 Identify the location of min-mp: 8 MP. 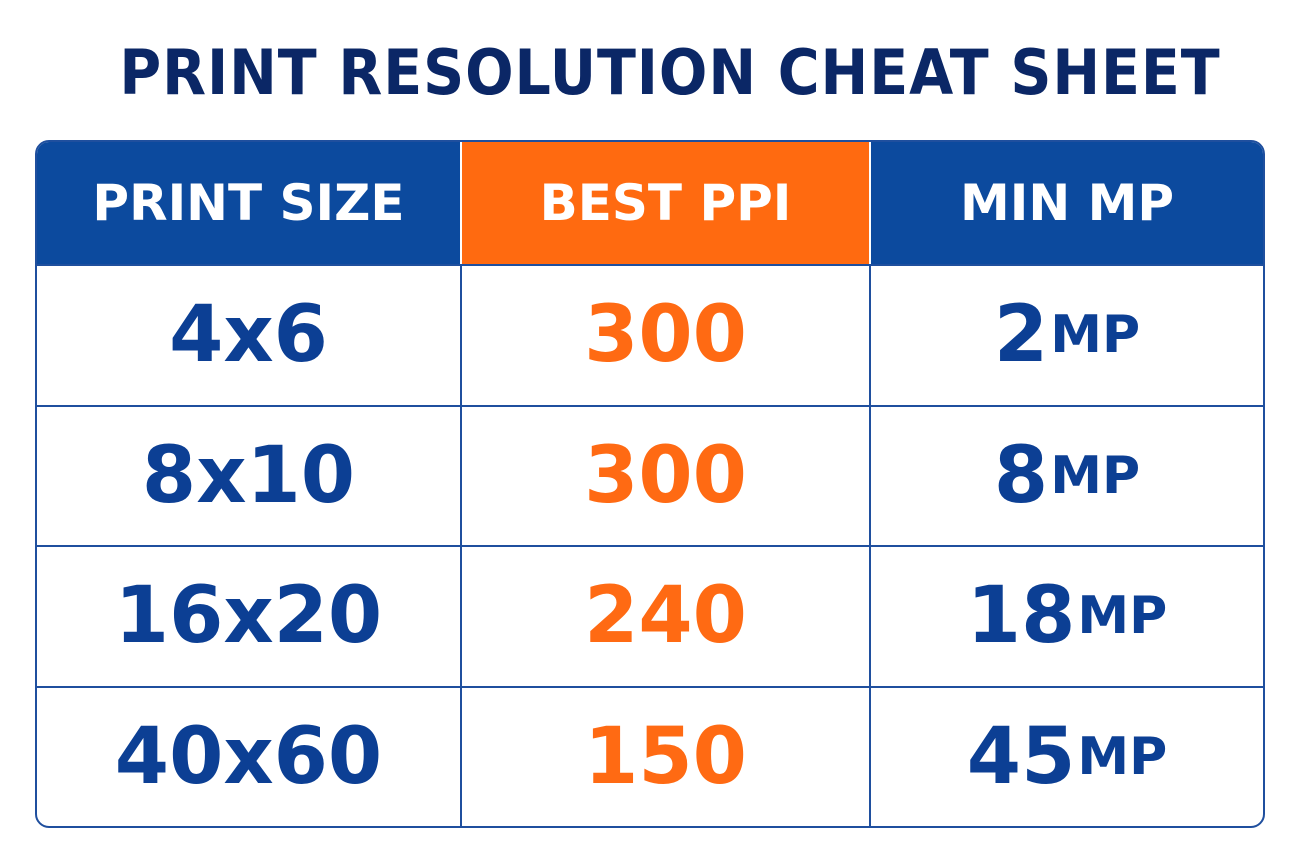
(1067, 475).